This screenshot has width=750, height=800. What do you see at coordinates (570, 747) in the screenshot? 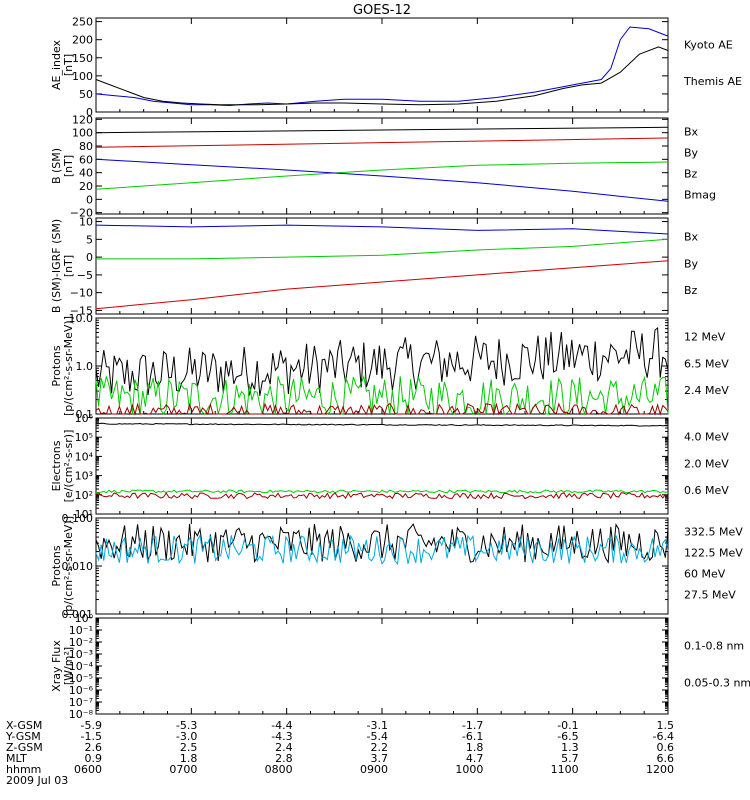
I see `ephem-value: 1.3` at bounding box center [570, 747].